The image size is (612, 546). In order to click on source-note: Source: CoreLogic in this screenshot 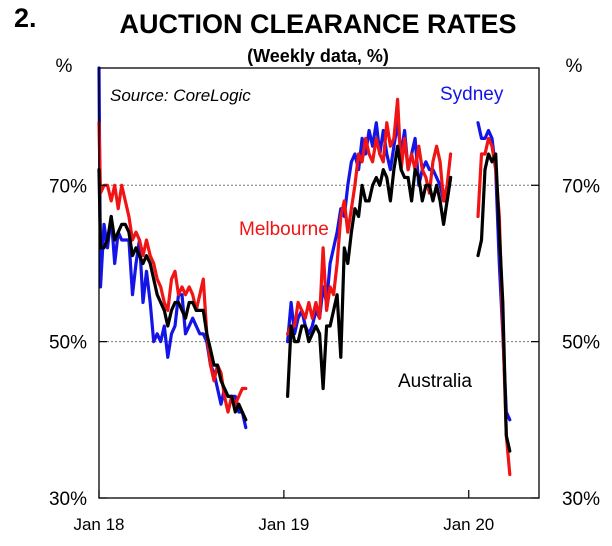, I will do `click(180, 95)`.